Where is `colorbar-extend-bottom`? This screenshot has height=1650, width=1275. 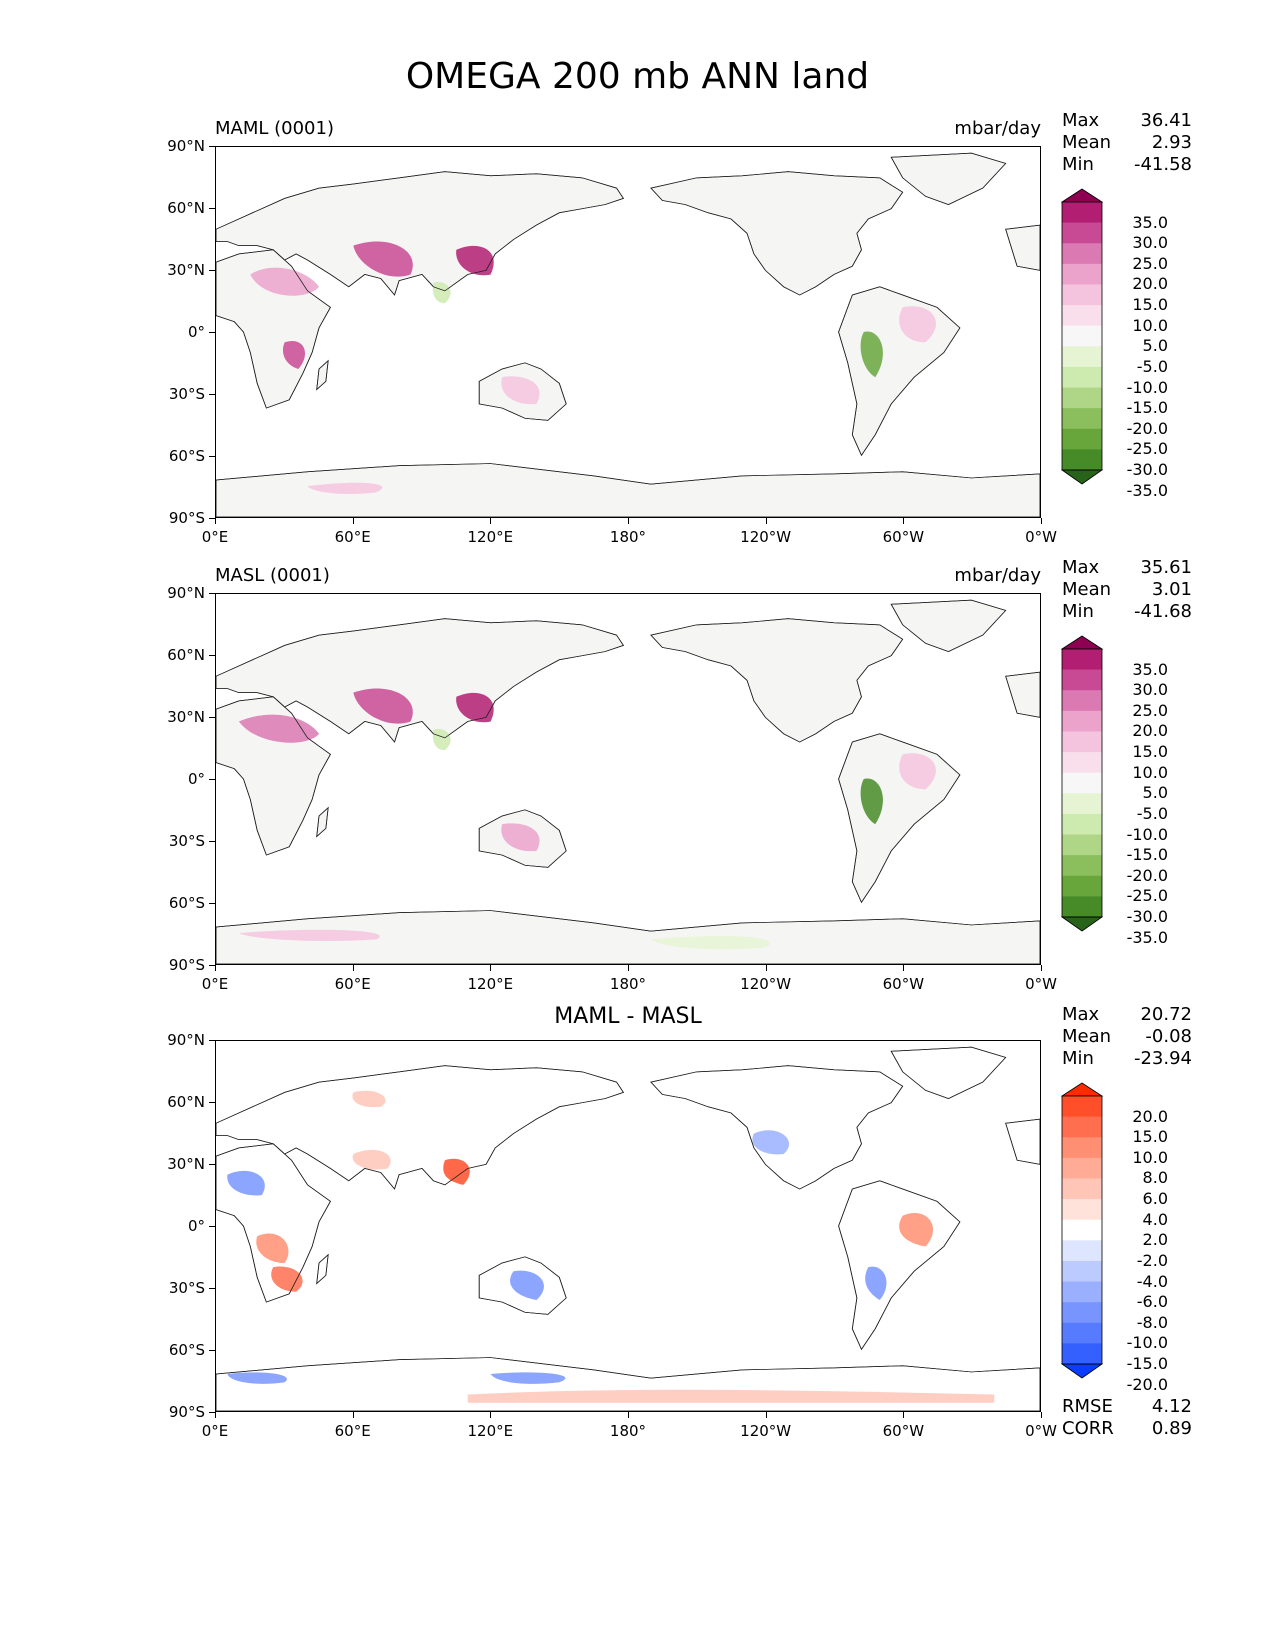
colorbar-extend-bottom is located at coordinates (1082, 1371).